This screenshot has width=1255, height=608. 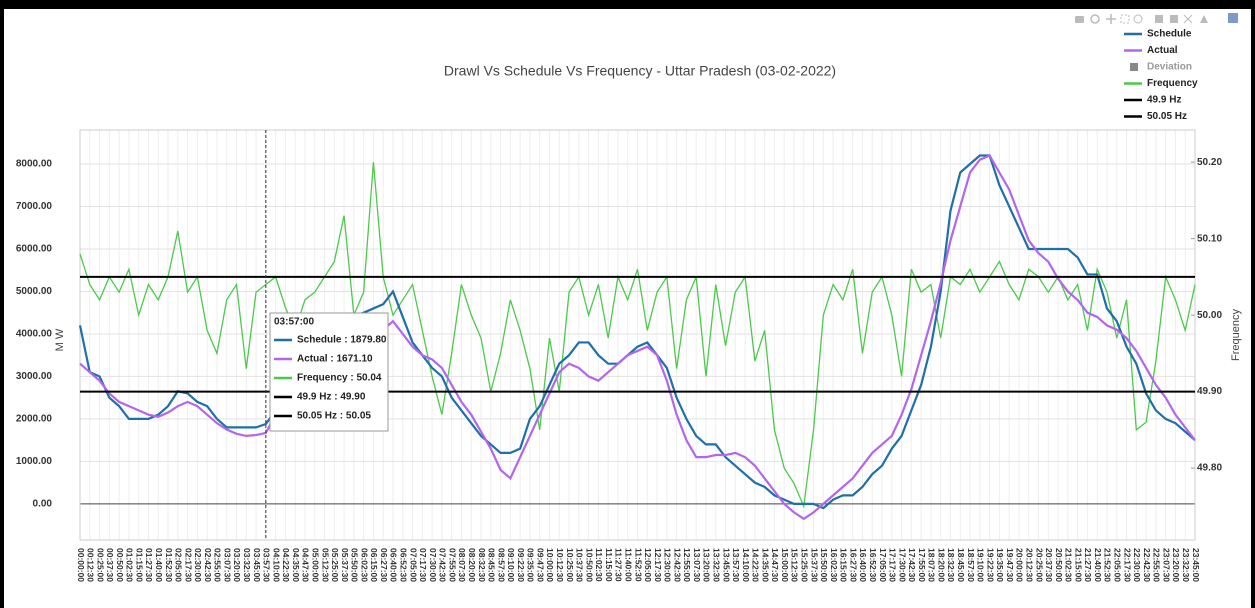 I want to click on x-tick-label: 11:27:30, so click(x=619, y=565).